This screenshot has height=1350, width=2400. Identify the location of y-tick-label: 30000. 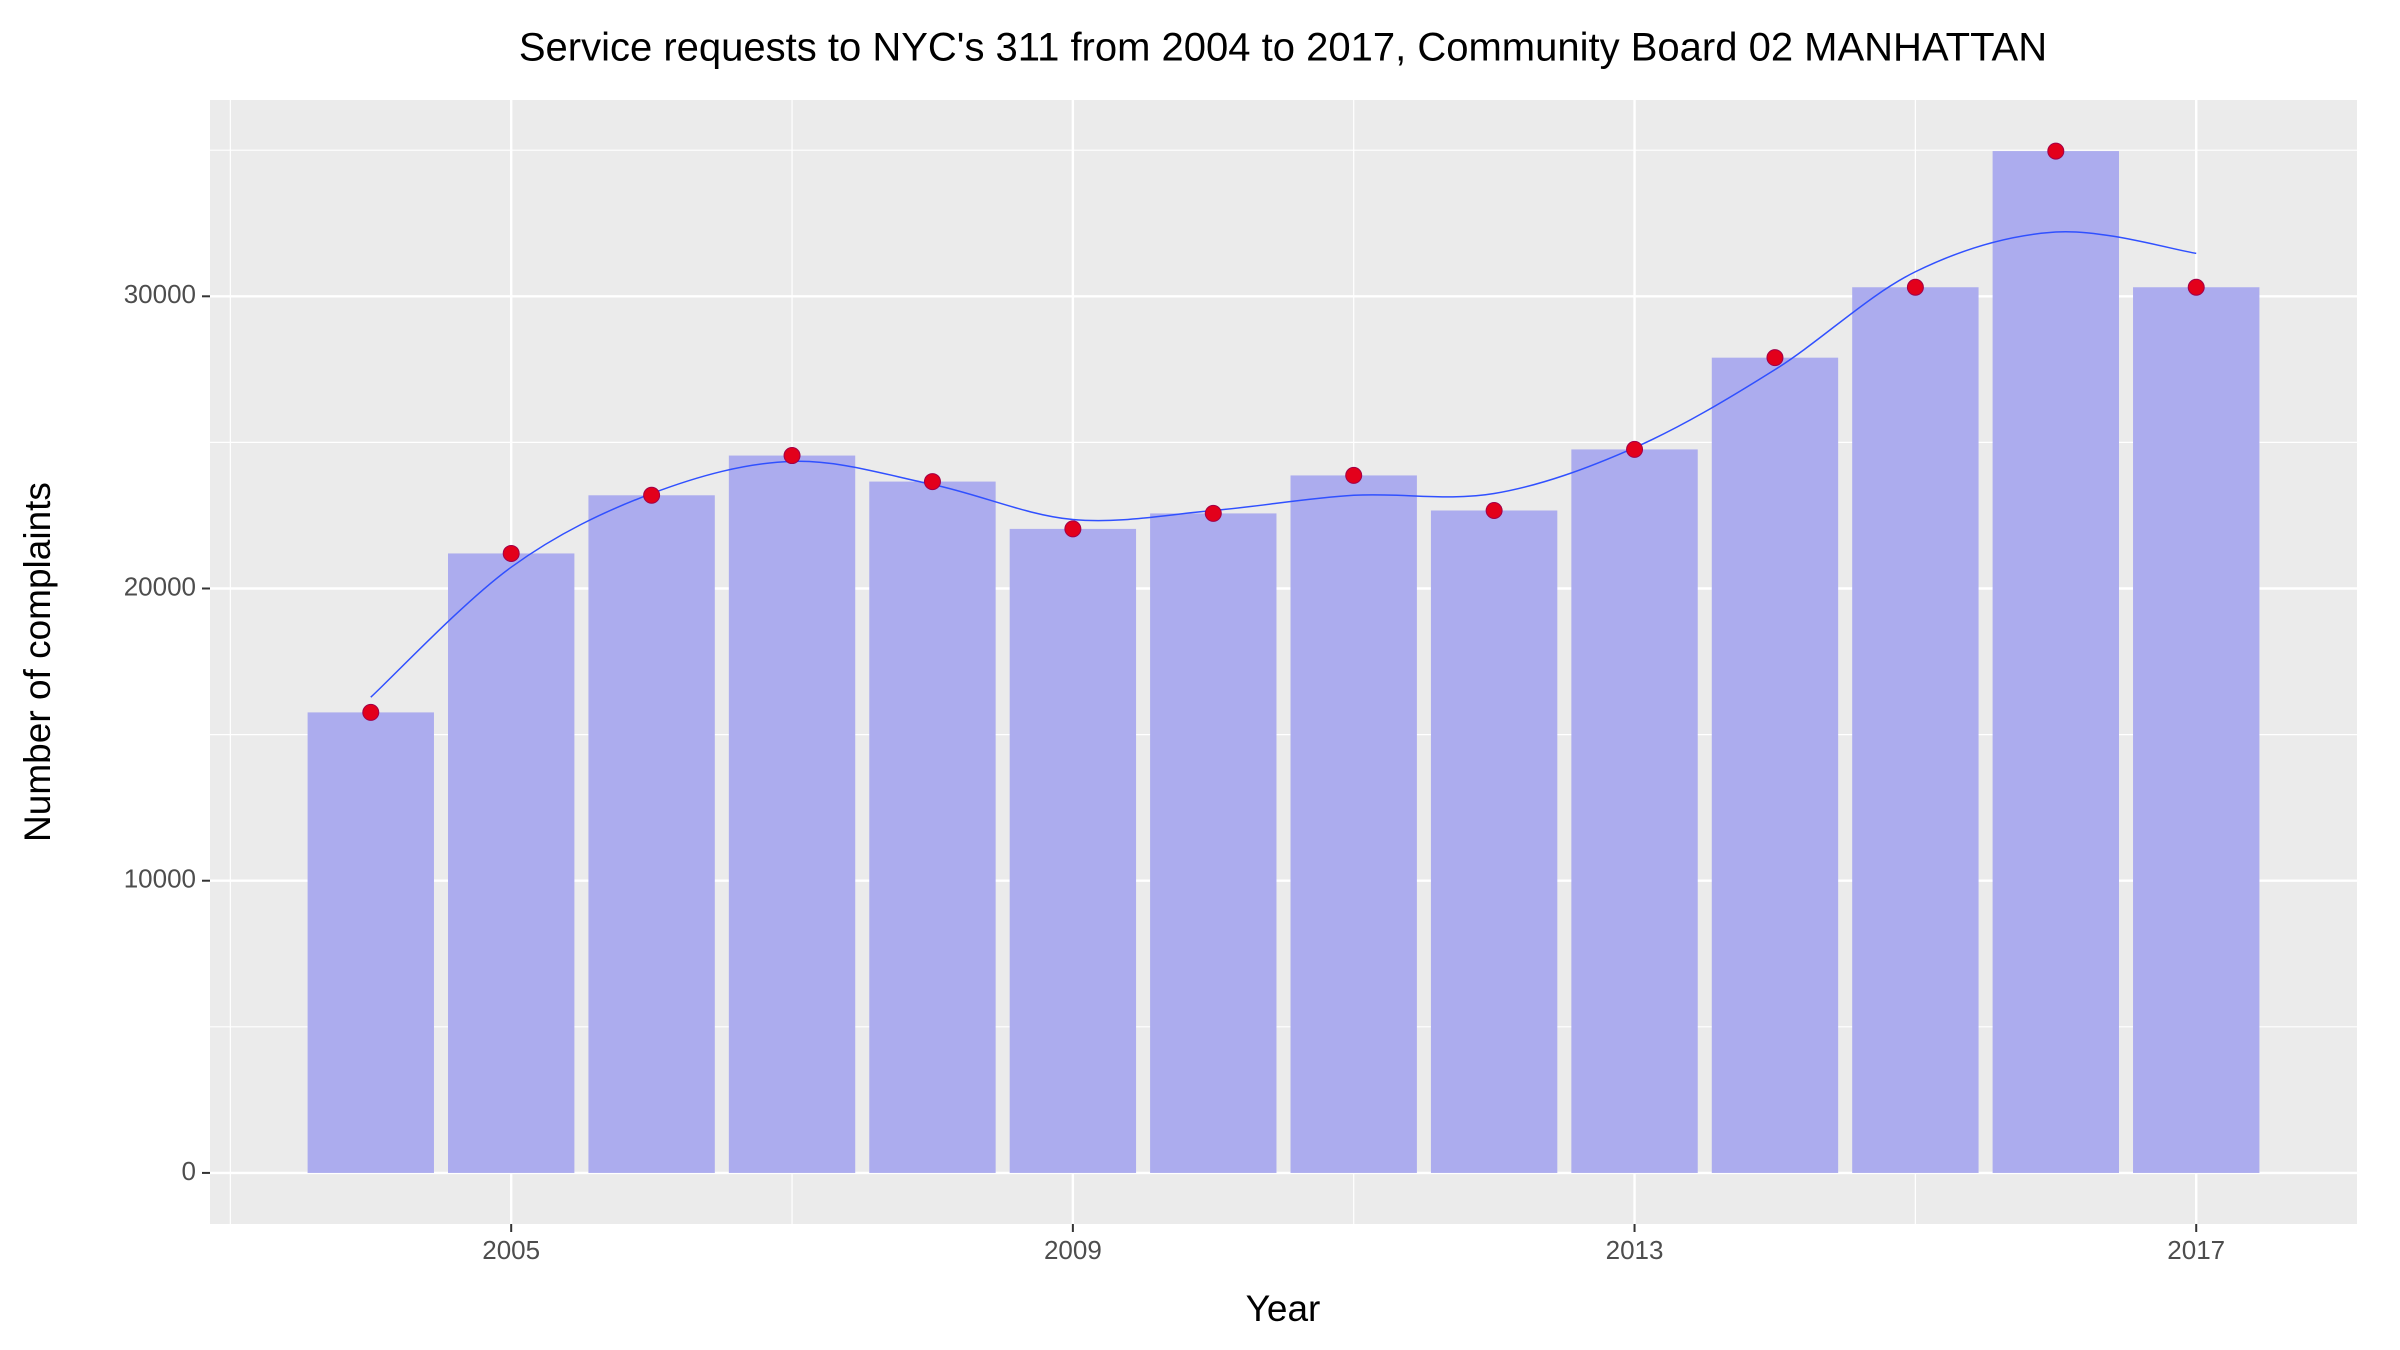
(160, 294).